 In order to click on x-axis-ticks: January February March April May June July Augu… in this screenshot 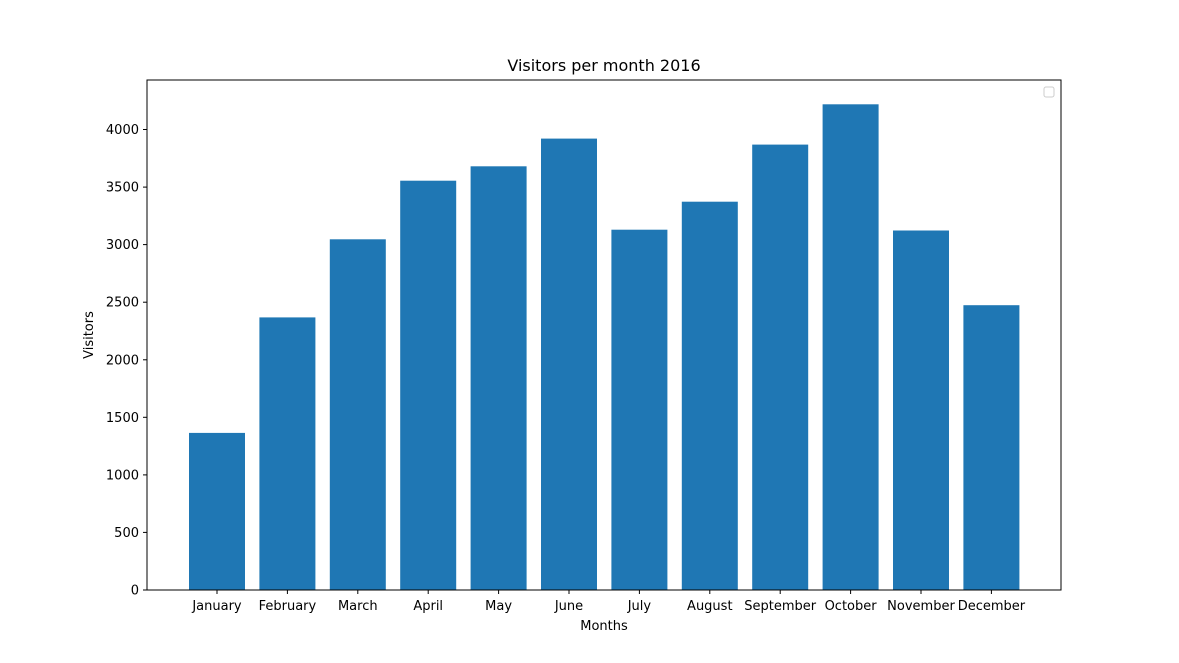, I will do `click(608, 602)`.